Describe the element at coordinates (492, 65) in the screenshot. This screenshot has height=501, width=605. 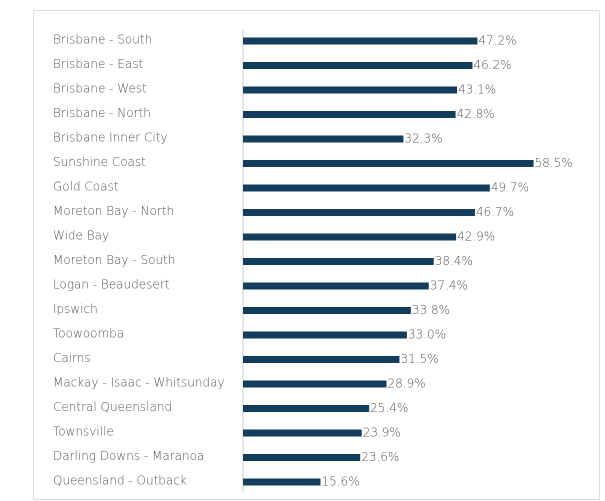
I see `value-label: 46.2%` at that location.